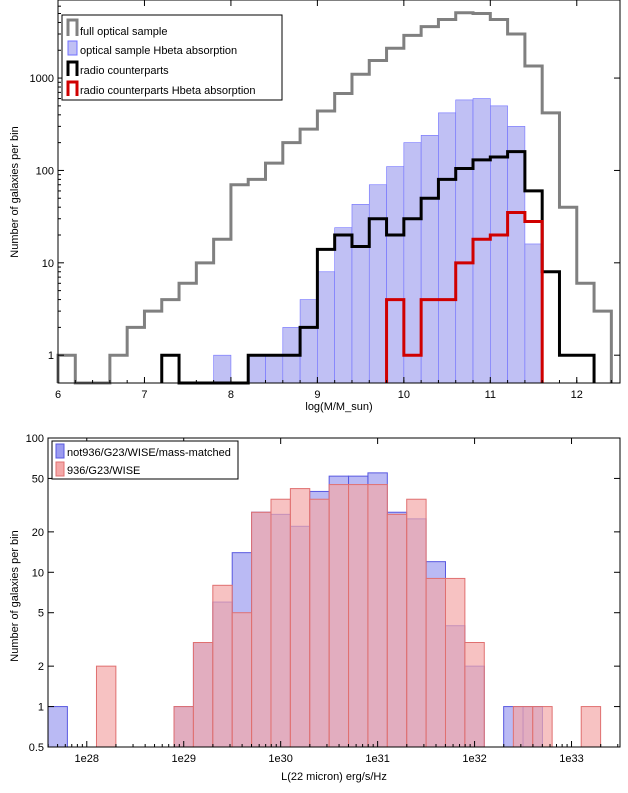  Describe the element at coordinates (48, 264) in the screenshot. I see `top-y-tick-label: 10` at that location.